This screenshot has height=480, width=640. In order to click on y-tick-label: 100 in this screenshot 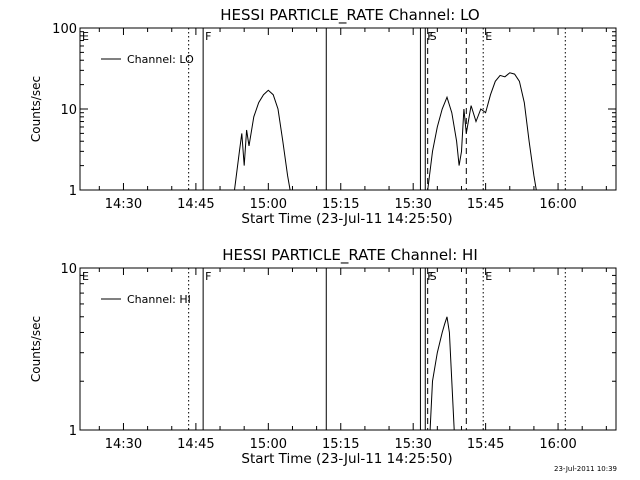, I will do `click(64, 29)`.